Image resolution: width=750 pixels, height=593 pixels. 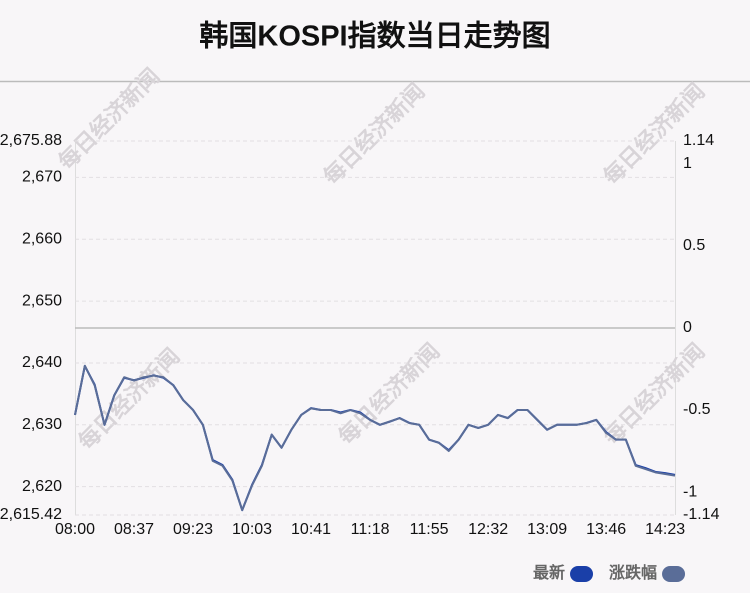 I want to click on y2-tick-label: 1.14, so click(x=698, y=140).